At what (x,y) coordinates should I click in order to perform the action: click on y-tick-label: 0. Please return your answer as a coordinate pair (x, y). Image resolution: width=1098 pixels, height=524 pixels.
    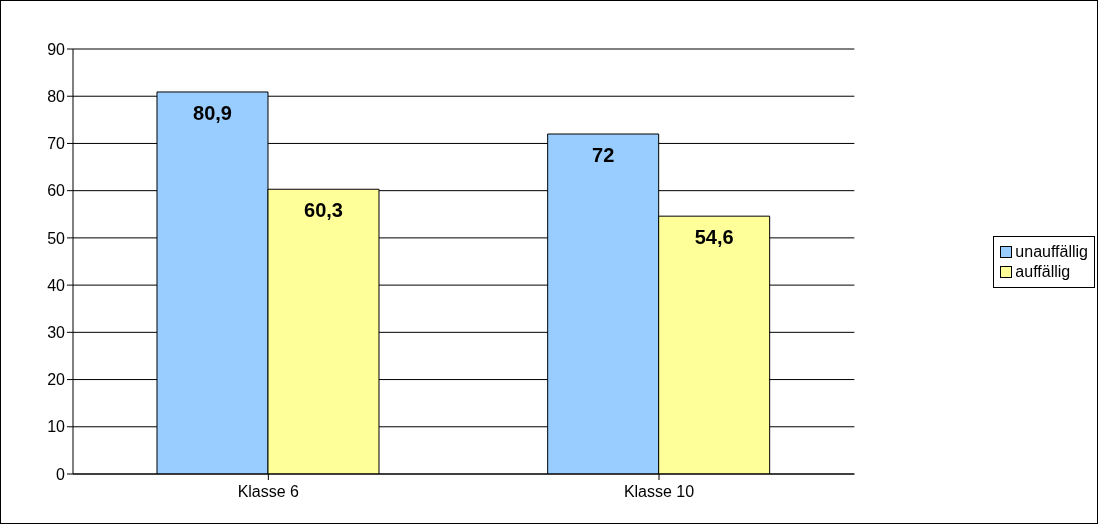
    Looking at the image, I should click on (61, 474).